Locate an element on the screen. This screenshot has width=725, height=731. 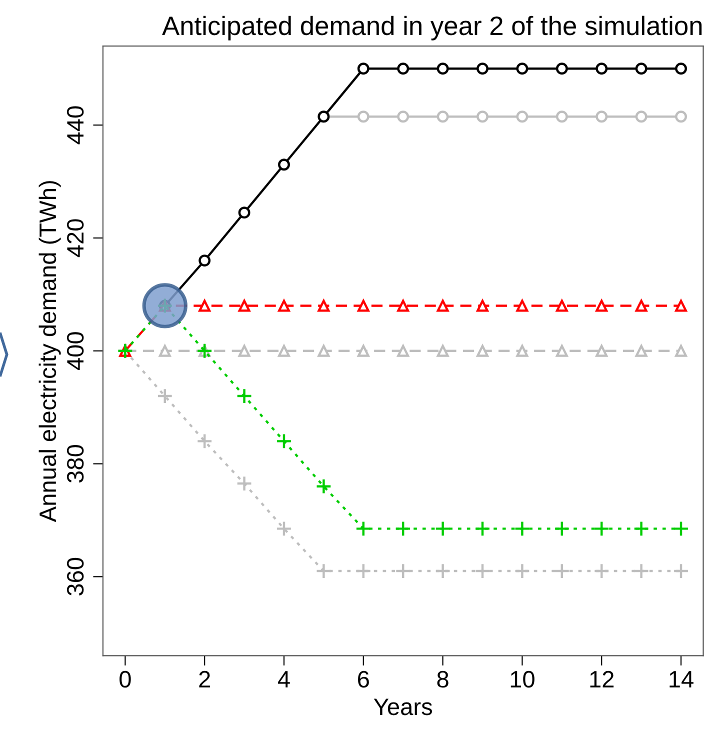
y-tick-label: 380 is located at coordinates (75, 464).